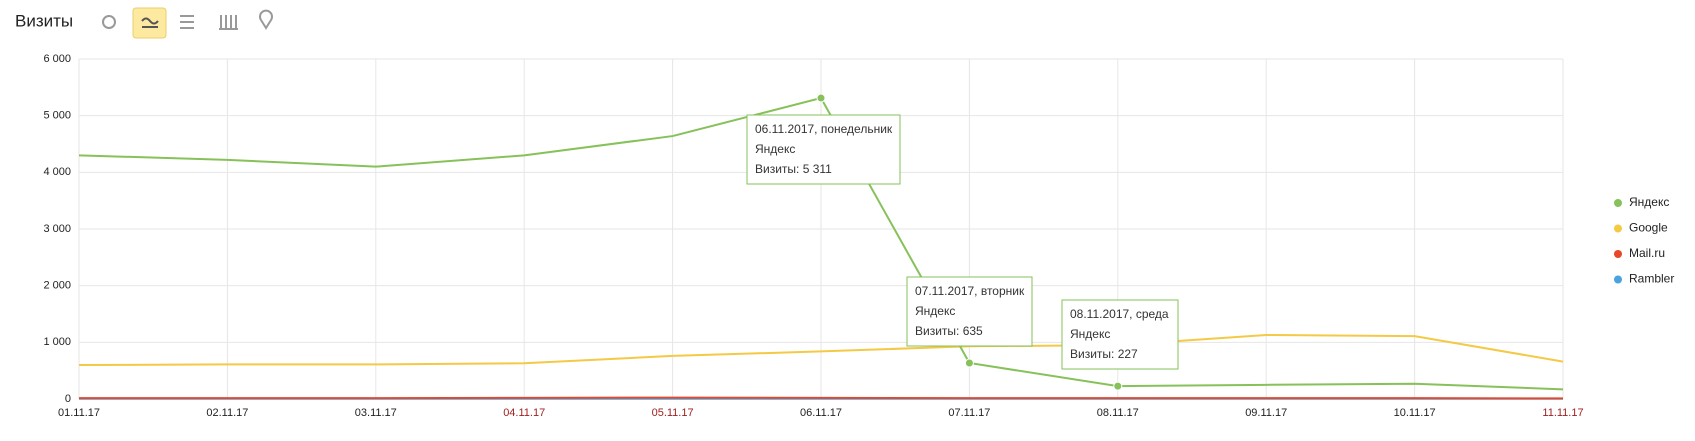  What do you see at coordinates (57, 342) in the screenshot?
I see `y-tick-label: 1 000` at bounding box center [57, 342].